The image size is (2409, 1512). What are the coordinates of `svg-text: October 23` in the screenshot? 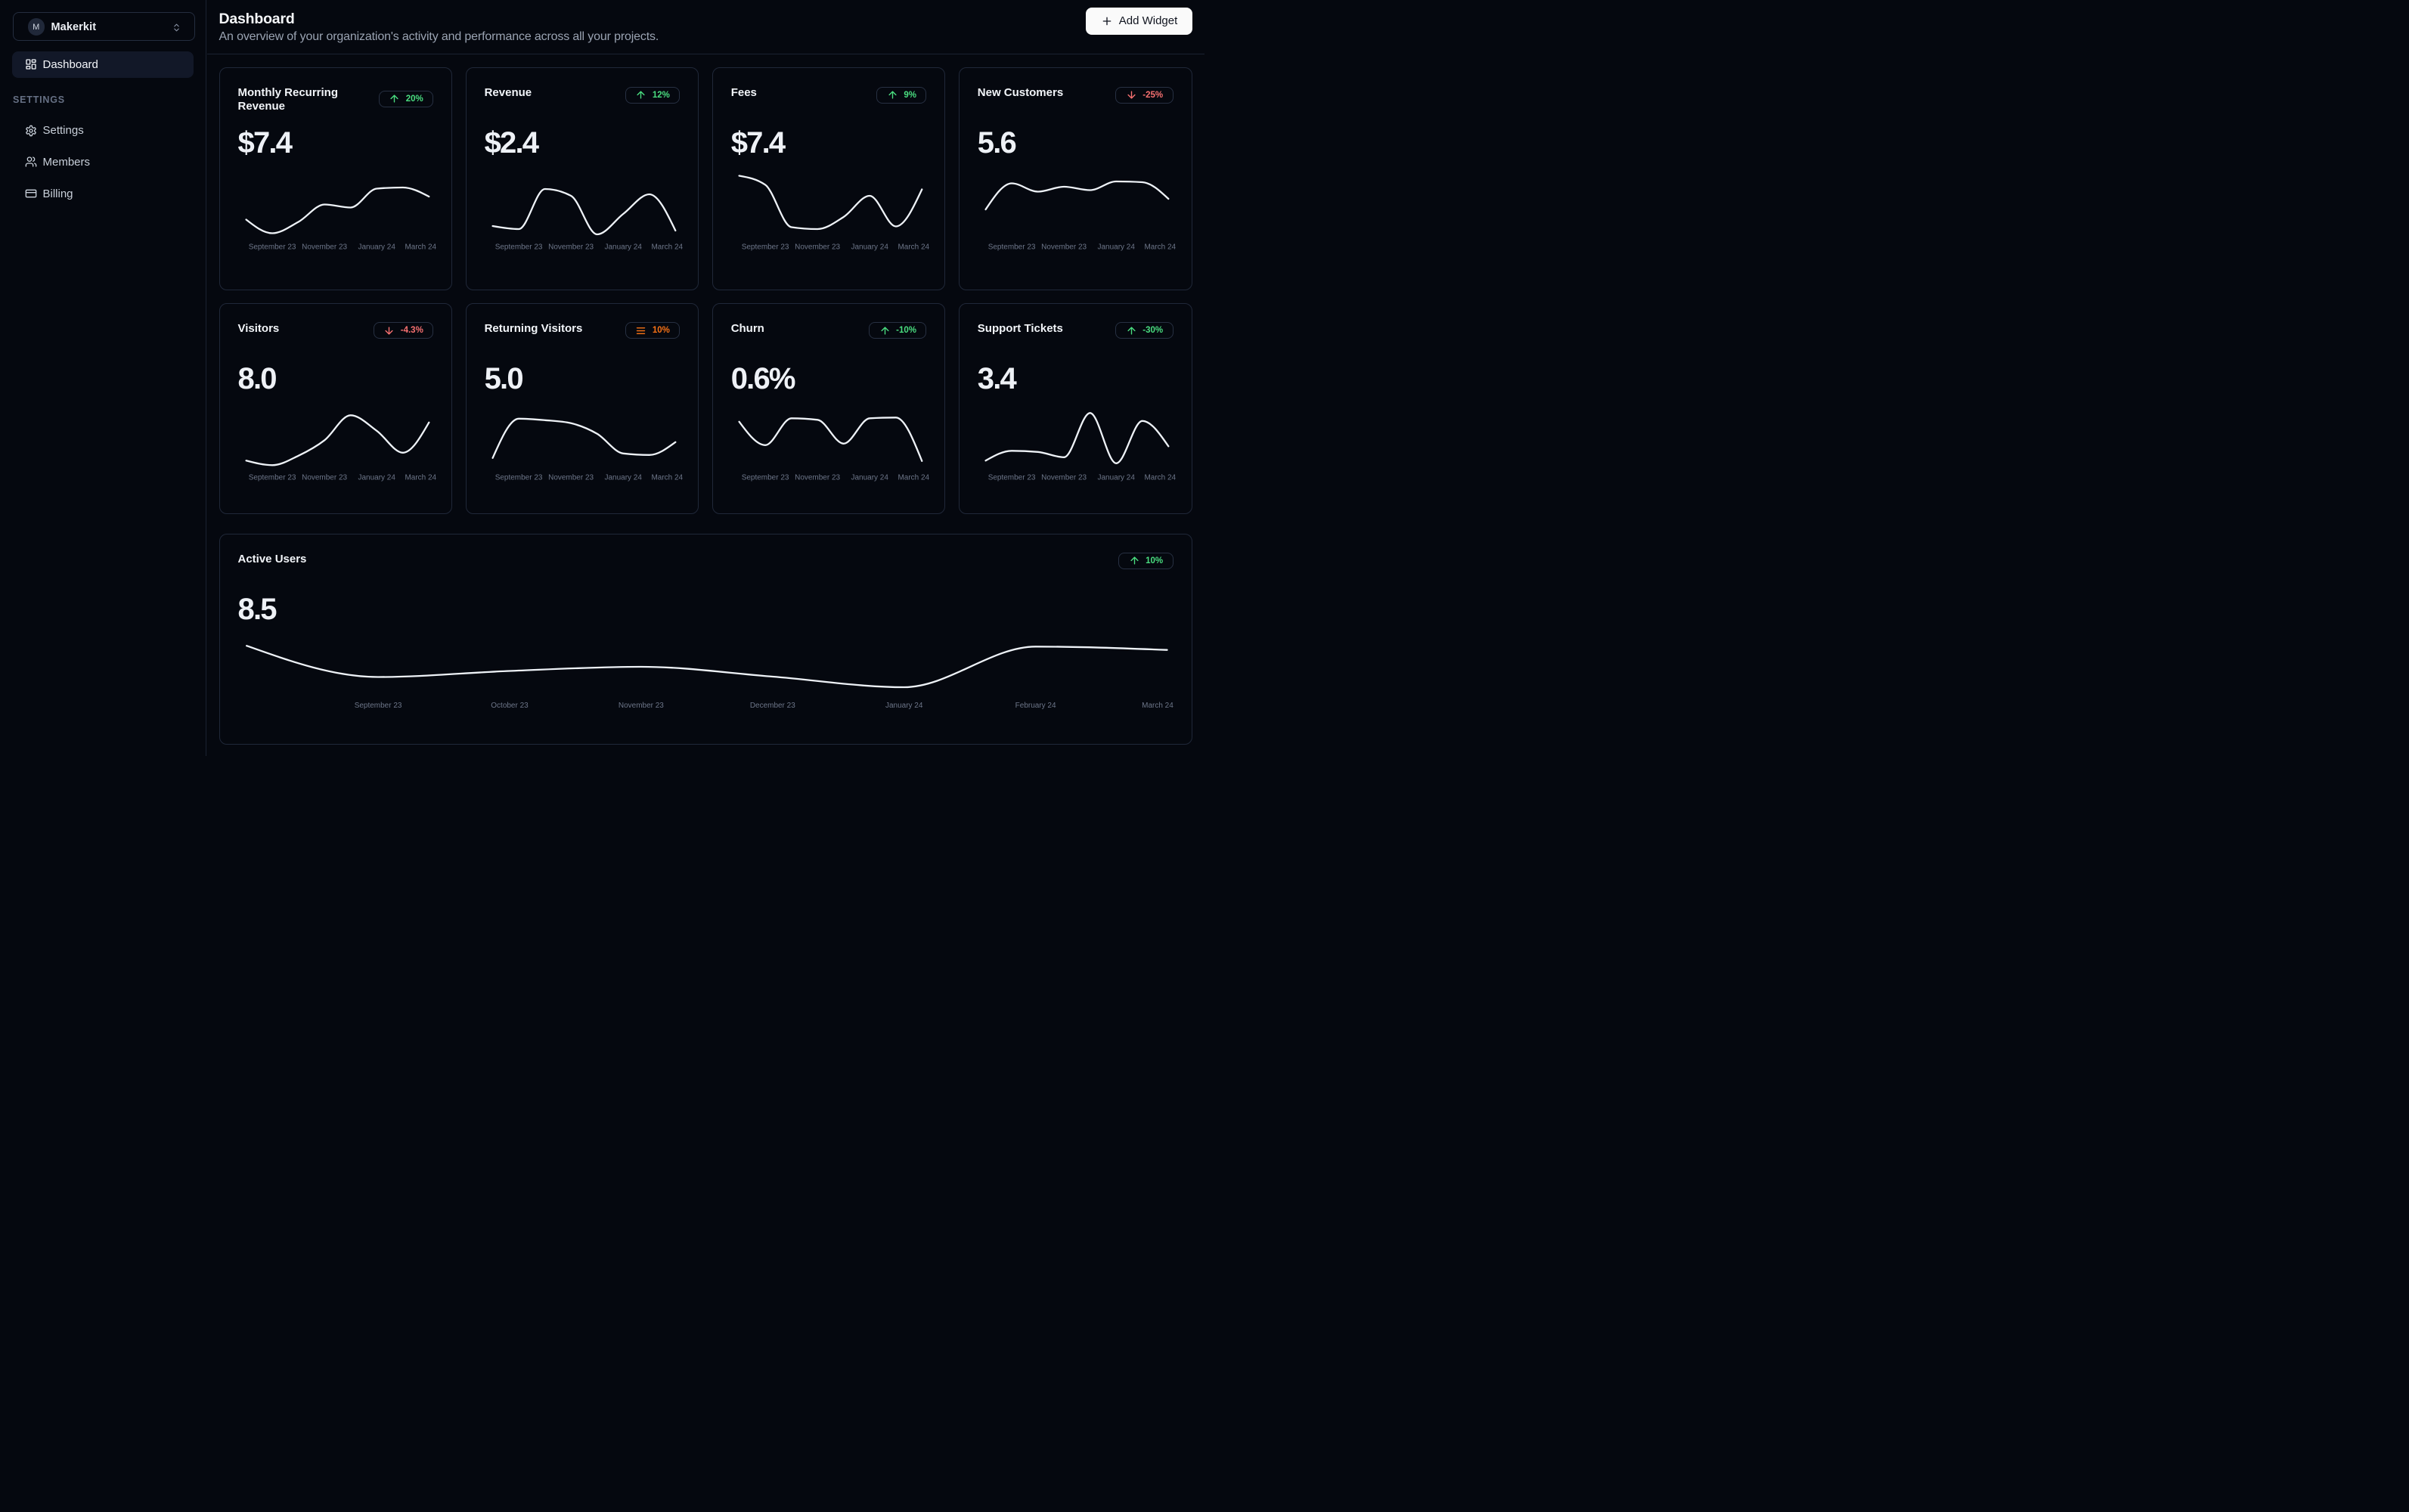 It's located at (510, 705).